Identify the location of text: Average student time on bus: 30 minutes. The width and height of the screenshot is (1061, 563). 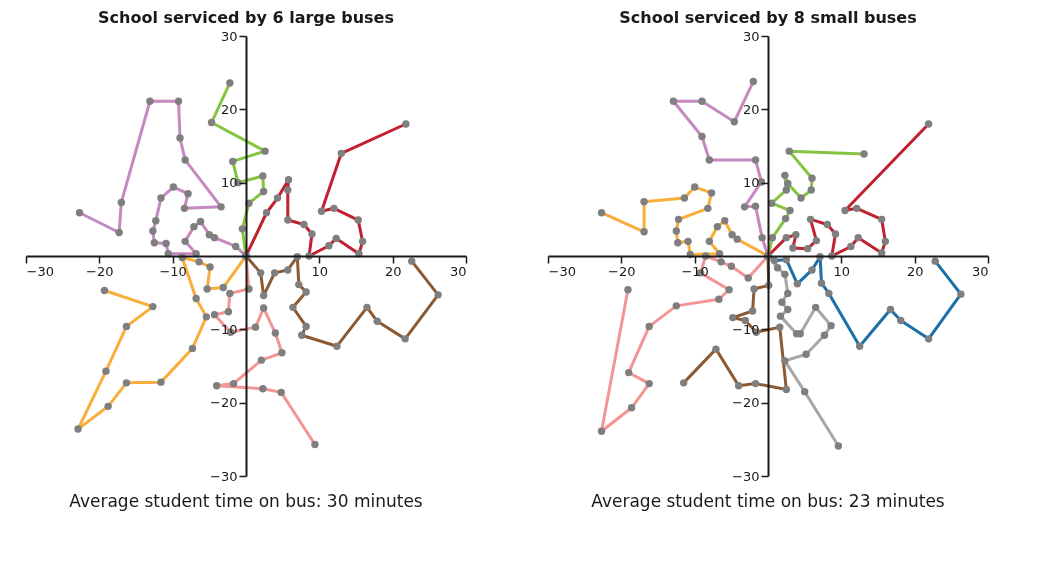
(246, 501).